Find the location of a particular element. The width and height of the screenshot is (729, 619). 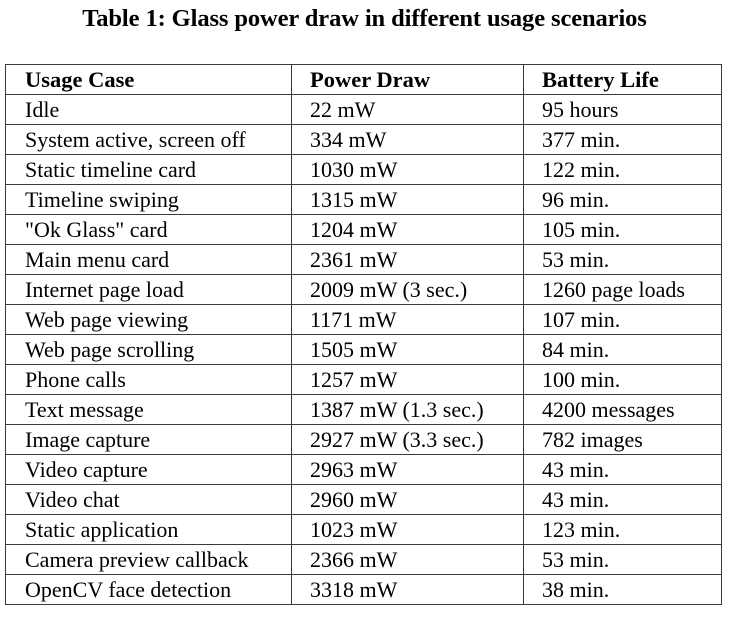

column-header-battery-life: Battery Life is located at coordinates (622, 79).